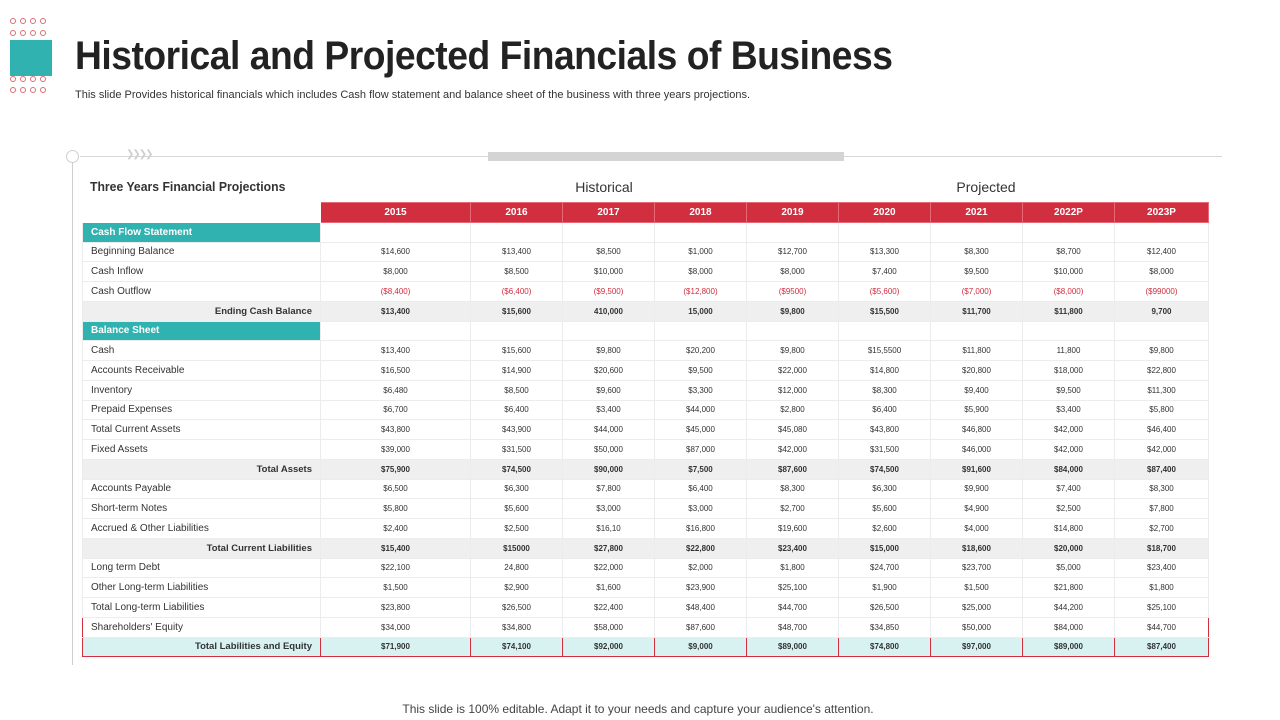  What do you see at coordinates (1161, 429) in the screenshot?
I see `value-cell: $46,400` at bounding box center [1161, 429].